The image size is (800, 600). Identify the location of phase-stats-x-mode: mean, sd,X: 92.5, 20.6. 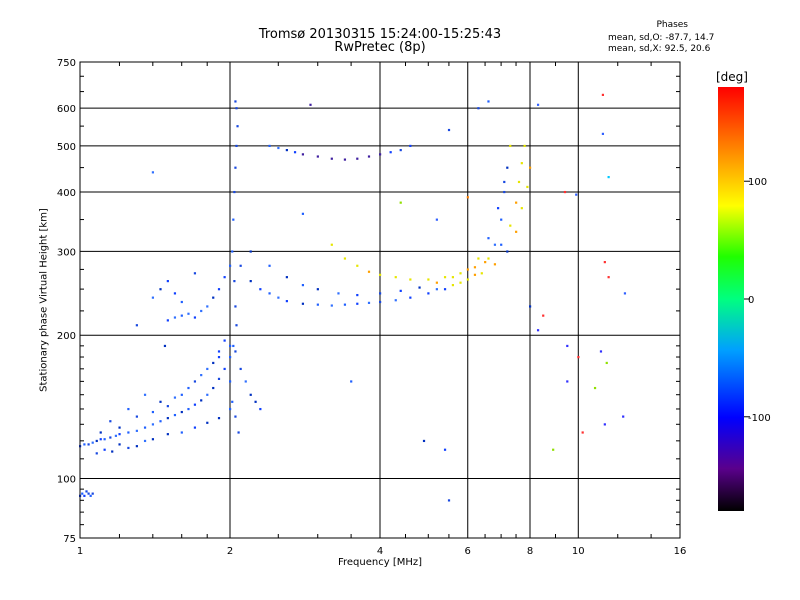
(659, 49).